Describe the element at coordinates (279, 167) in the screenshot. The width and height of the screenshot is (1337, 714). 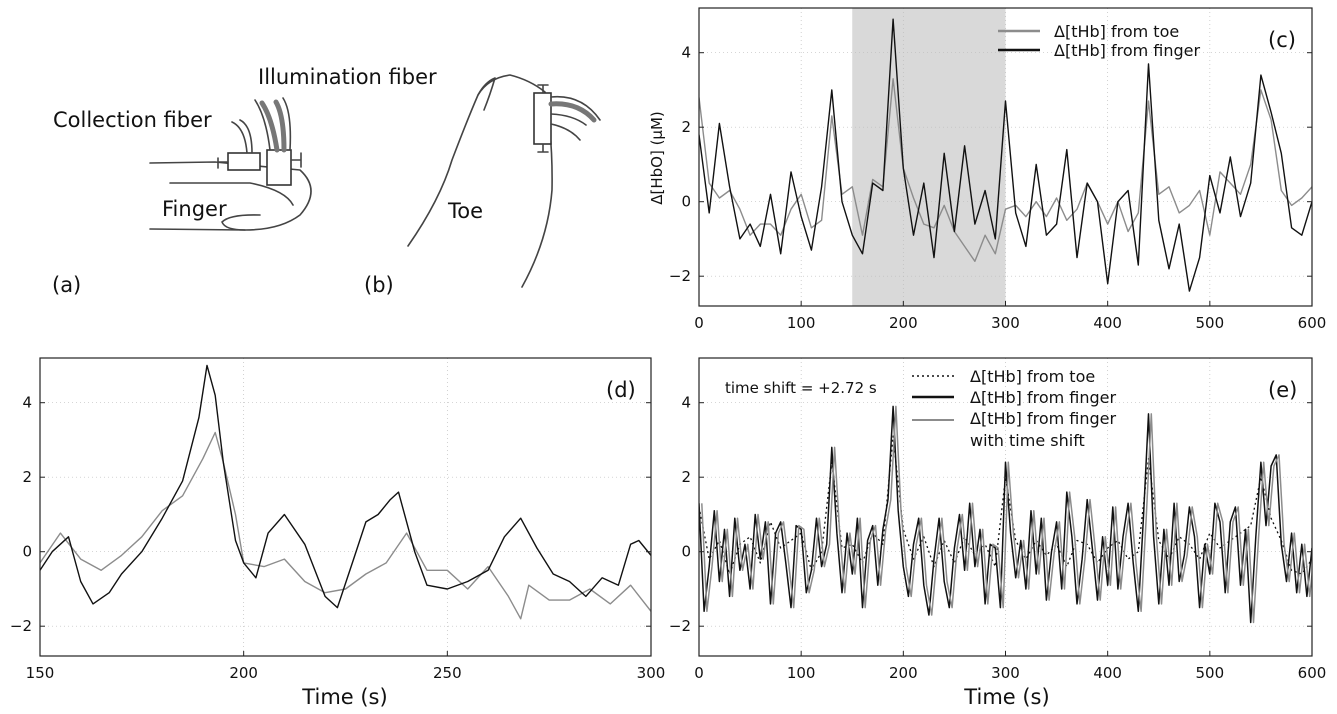
I see `finger-probe-holder` at that location.